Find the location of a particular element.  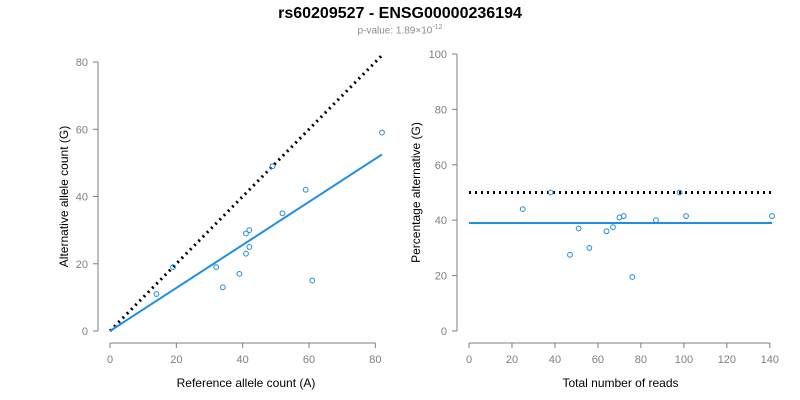

x-tick-label: 140 is located at coordinates (770, 360).